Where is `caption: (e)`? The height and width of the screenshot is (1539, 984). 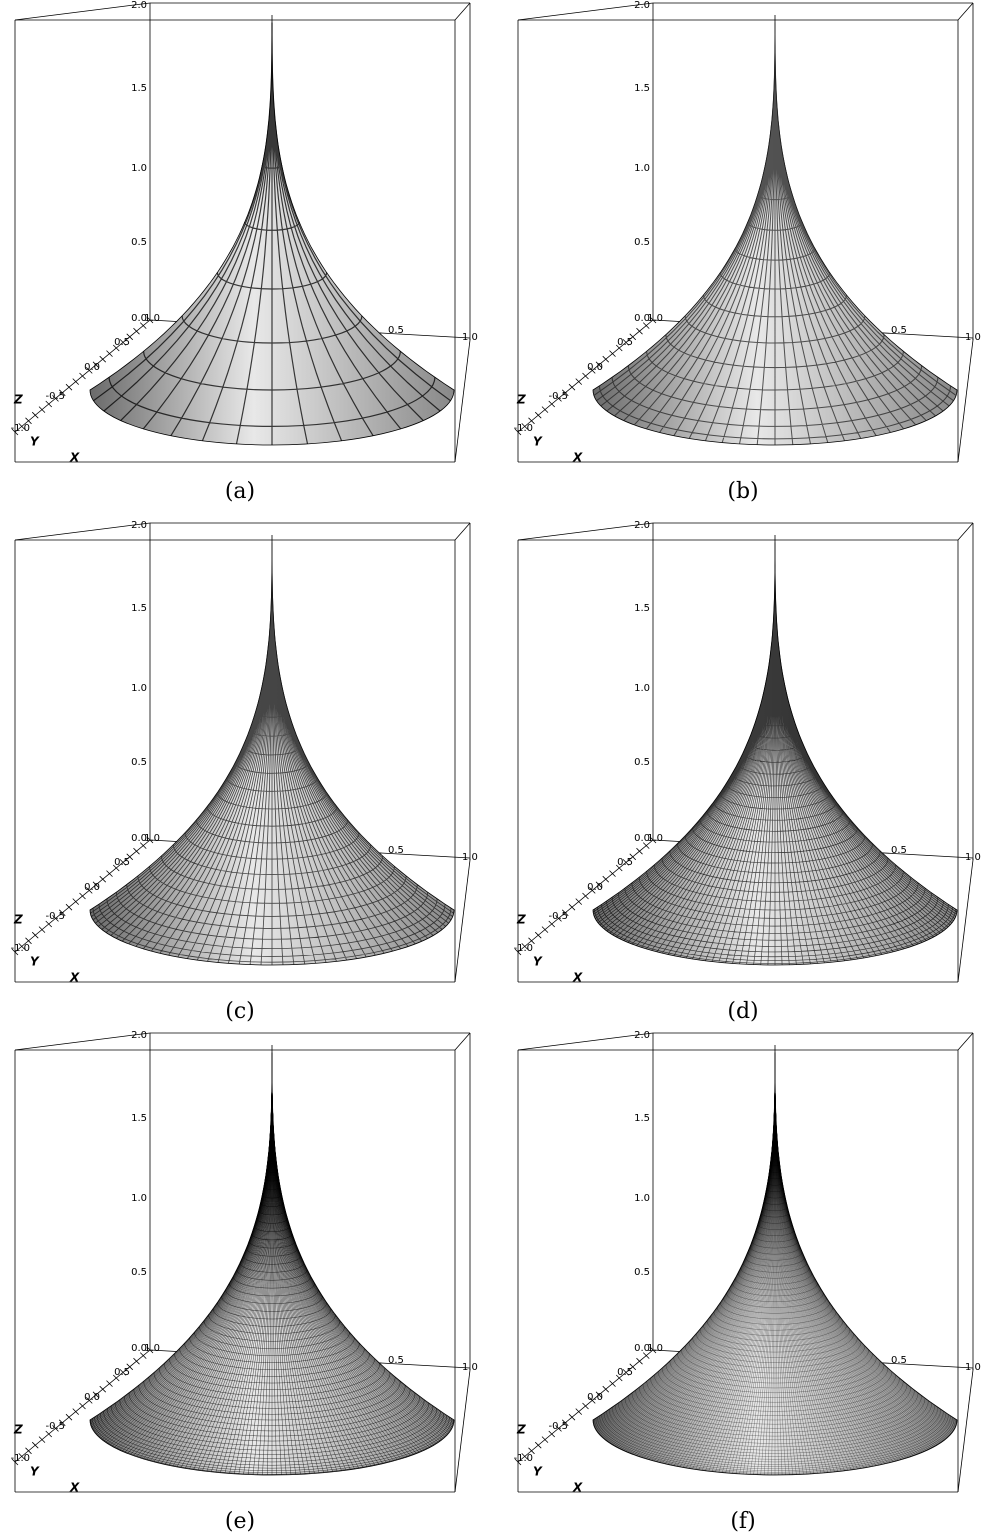 caption: (e) is located at coordinates (240, 1521).